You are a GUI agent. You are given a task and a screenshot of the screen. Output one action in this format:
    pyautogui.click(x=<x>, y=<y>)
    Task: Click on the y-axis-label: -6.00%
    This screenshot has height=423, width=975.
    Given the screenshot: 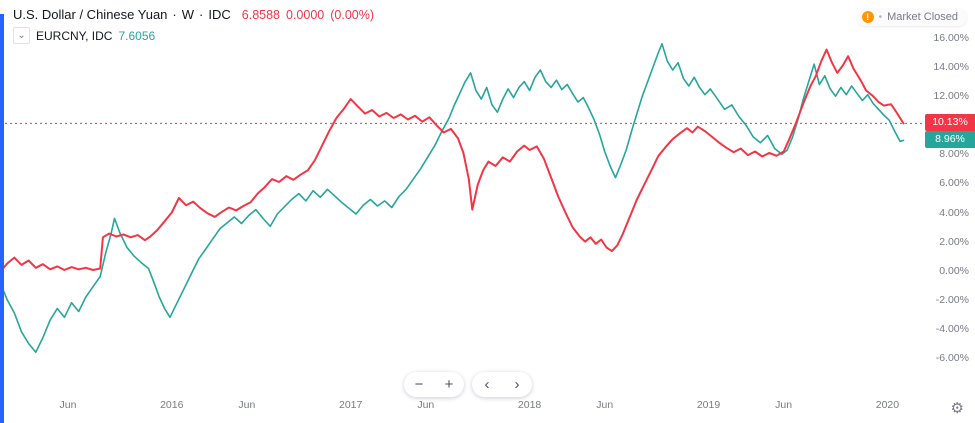 What is the action you would take?
    pyautogui.click(x=952, y=358)
    